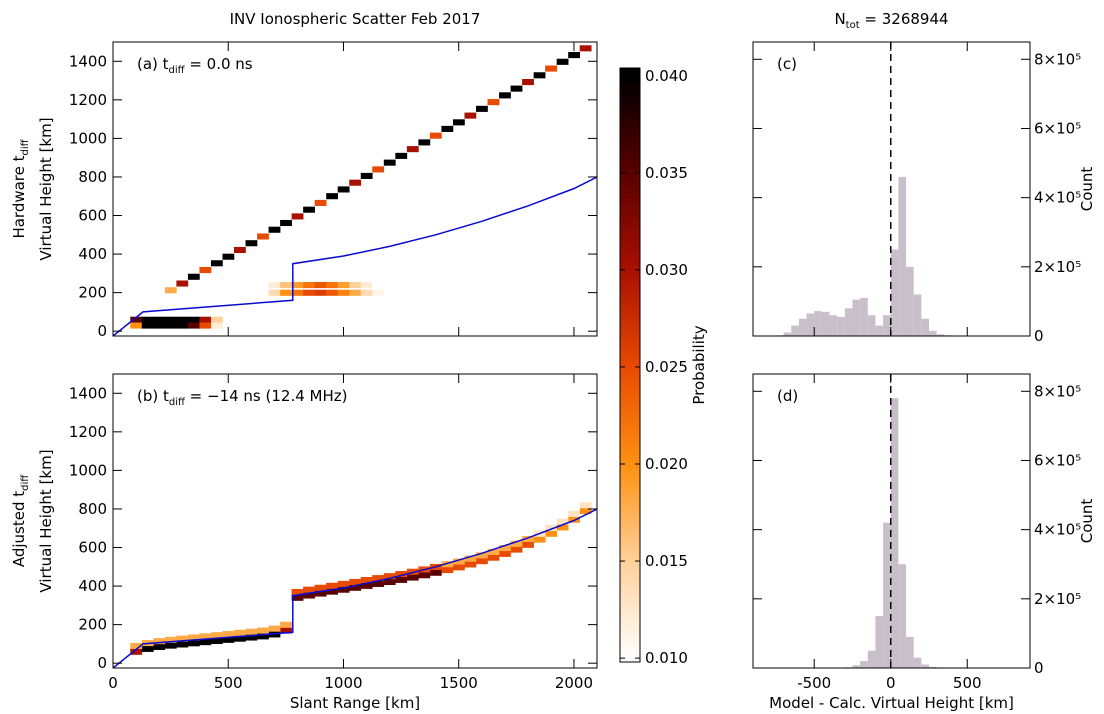 This screenshot has height=714, width=1104. I want to click on y-tick-label: 600, so click(92, 548).